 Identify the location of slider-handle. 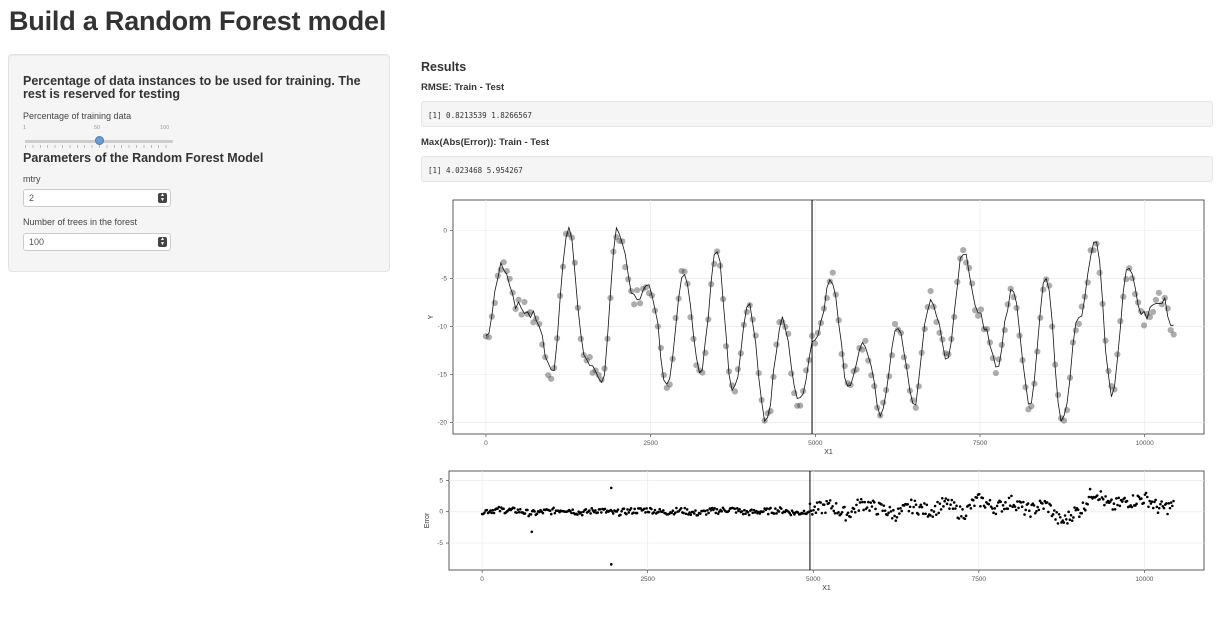
(99, 140).